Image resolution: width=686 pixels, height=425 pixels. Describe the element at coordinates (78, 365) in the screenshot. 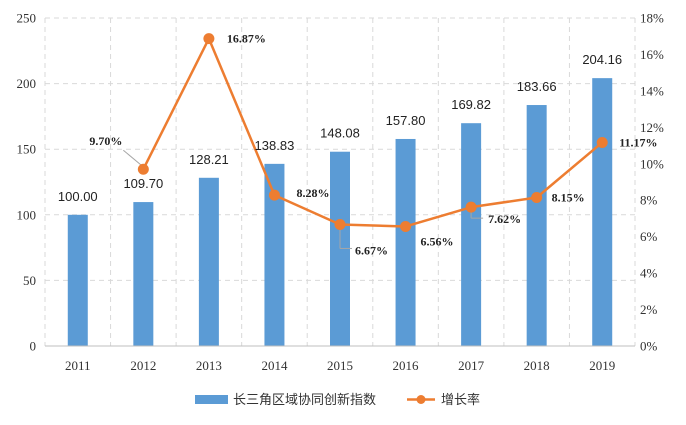

I see `x-tick-label: 2011` at that location.